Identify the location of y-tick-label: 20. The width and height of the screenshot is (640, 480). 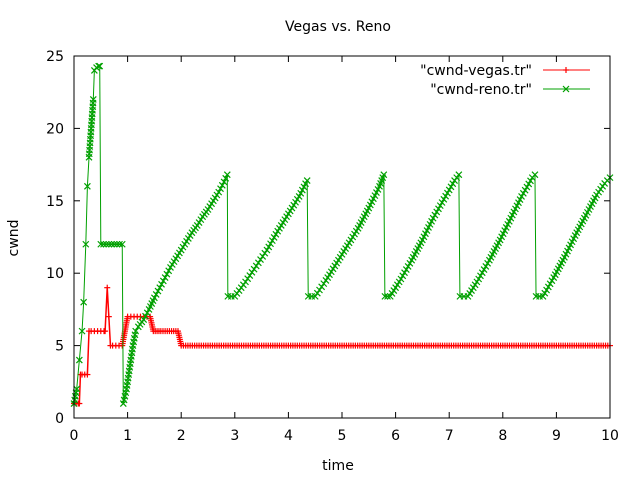
(55, 129).